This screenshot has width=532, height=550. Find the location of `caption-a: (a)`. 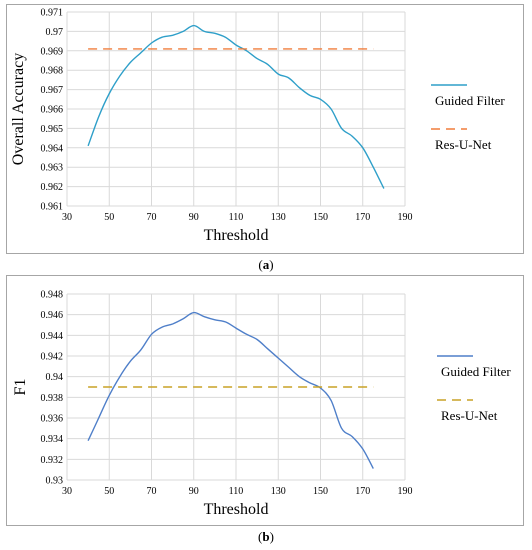

caption-a: (a) is located at coordinates (266, 264).